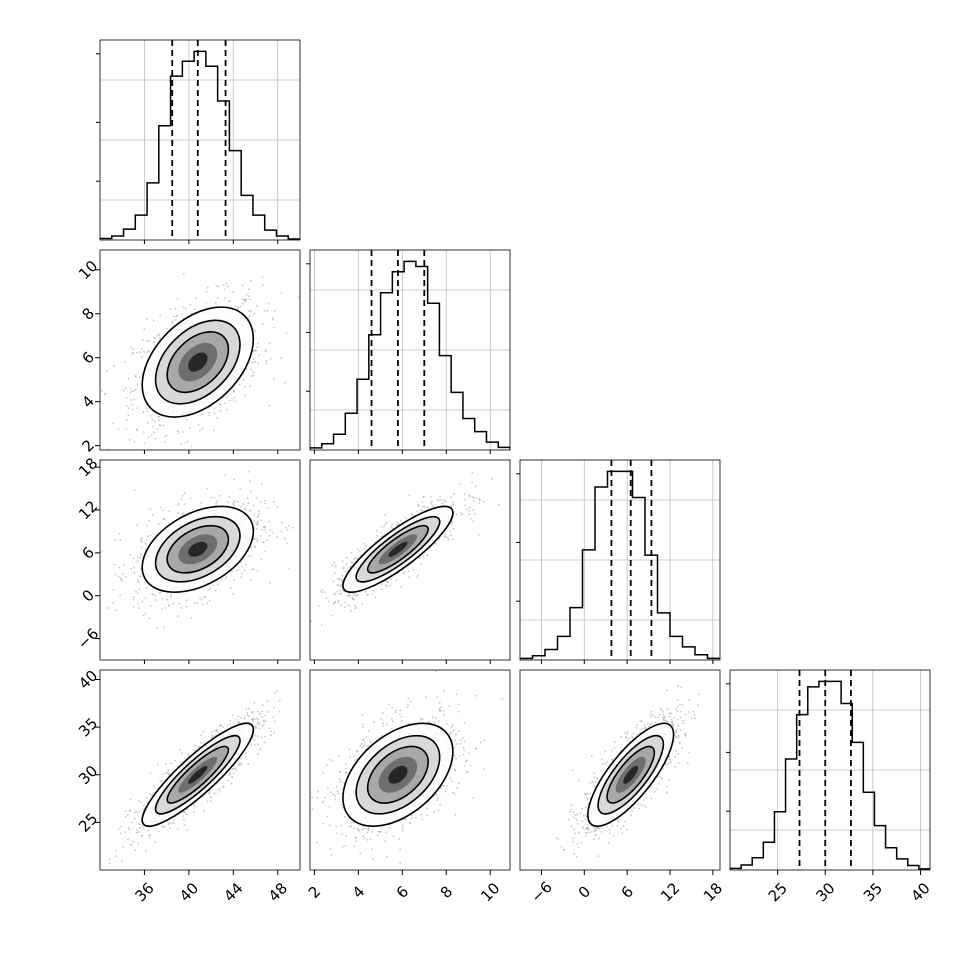 The height and width of the screenshot is (970, 970). What do you see at coordinates (88, 639) in the screenshot?
I see `y-tick-label: −6` at bounding box center [88, 639].